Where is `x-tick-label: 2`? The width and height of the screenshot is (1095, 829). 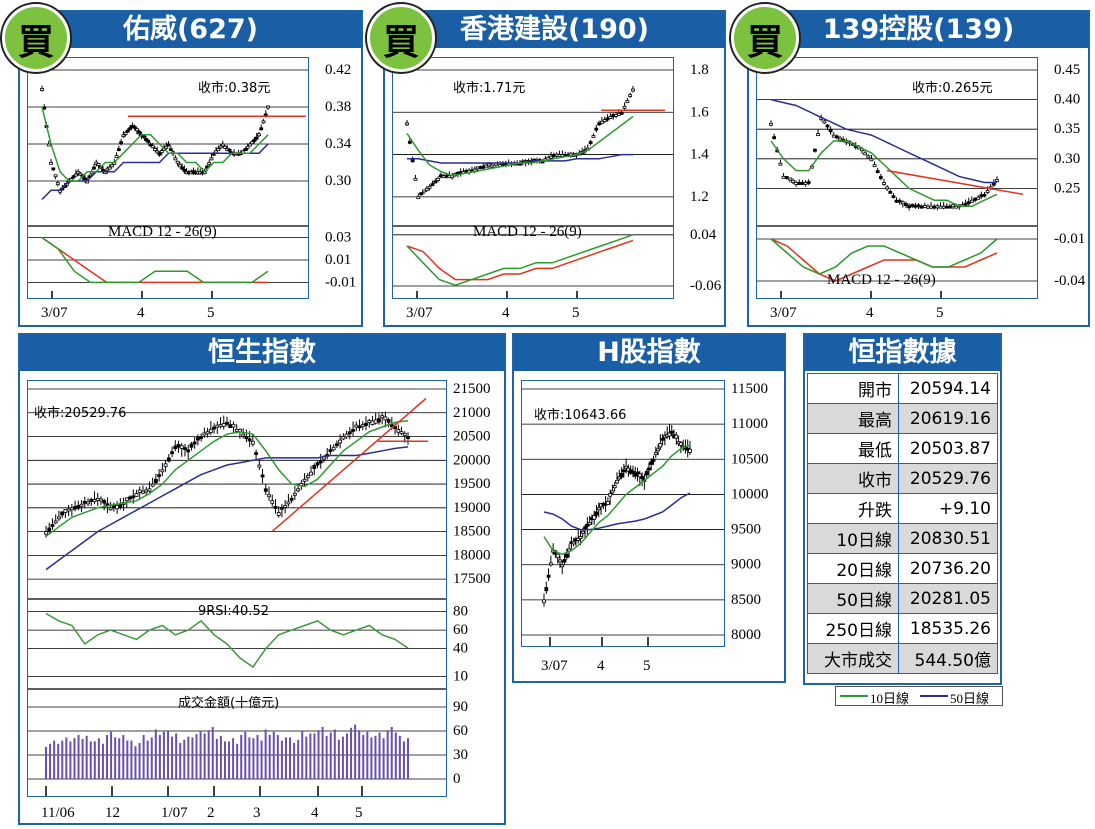
x-tick-label: 2 is located at coordinates (211, 813).